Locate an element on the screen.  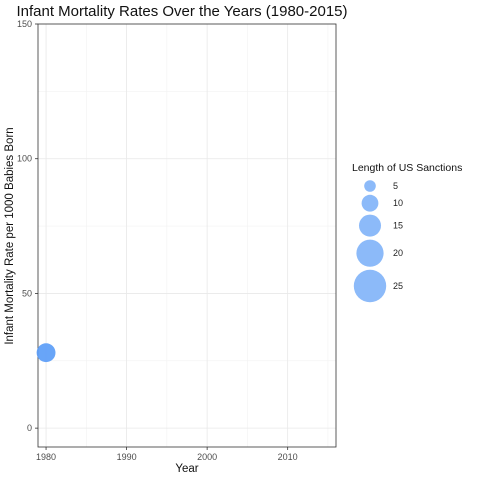
y-tick-label: 50 is located at coordinates (27, 293).